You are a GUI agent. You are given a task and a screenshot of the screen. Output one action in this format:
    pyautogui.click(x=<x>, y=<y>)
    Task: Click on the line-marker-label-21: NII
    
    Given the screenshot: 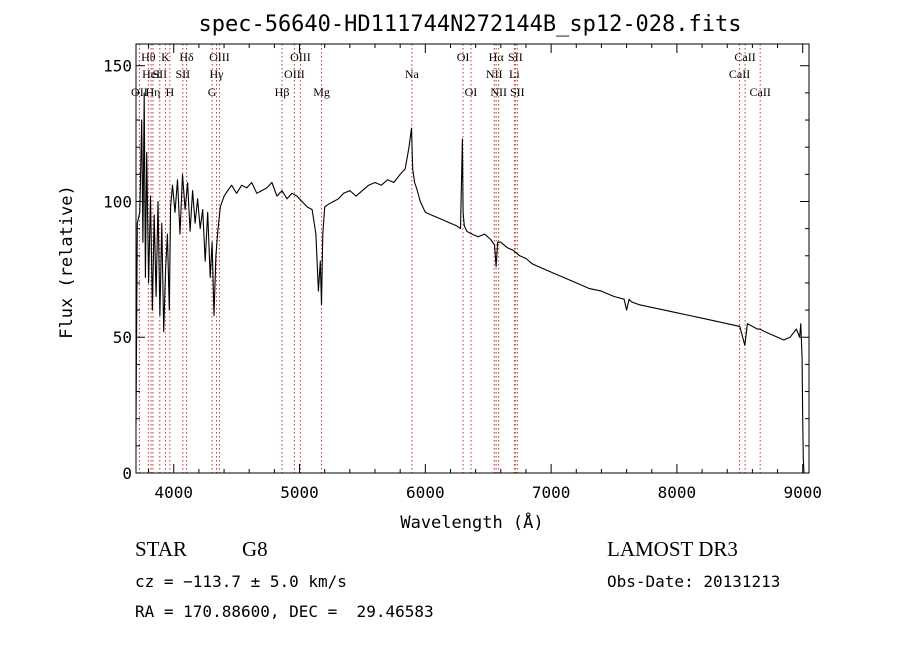 What is the action you would take?
    pyautogui.click(x=498, y=92)
    